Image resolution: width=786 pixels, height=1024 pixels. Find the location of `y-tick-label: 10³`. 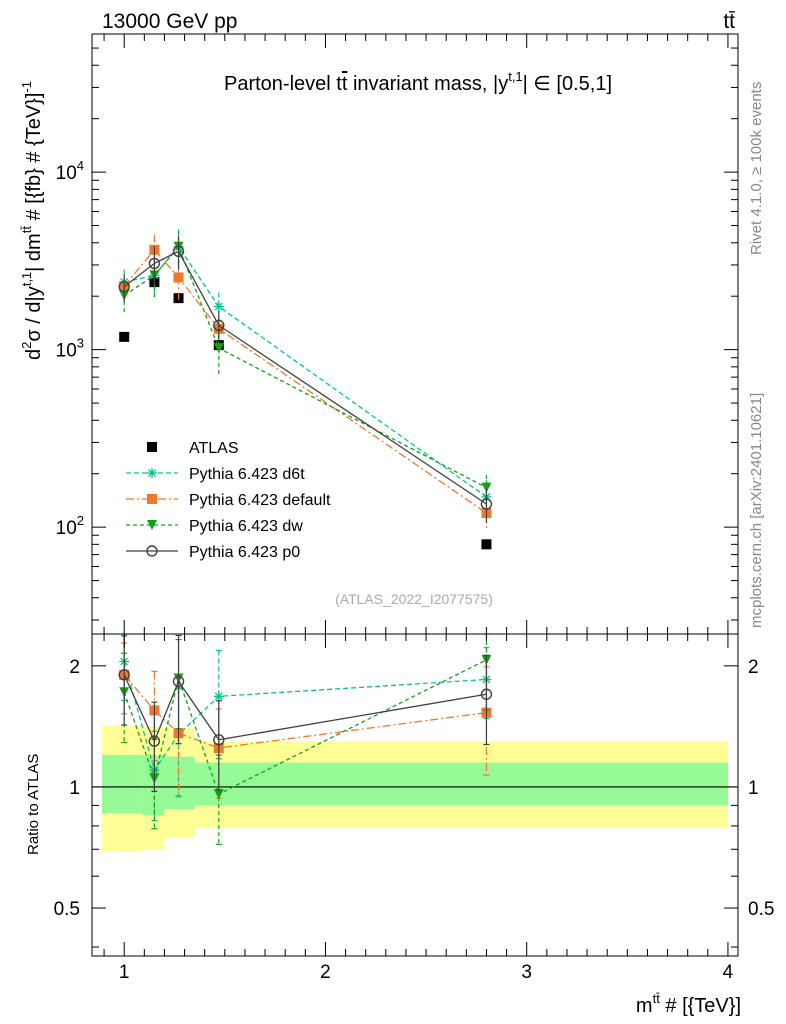

y-tick-label: 10³ is located at coordinates (70, 349).